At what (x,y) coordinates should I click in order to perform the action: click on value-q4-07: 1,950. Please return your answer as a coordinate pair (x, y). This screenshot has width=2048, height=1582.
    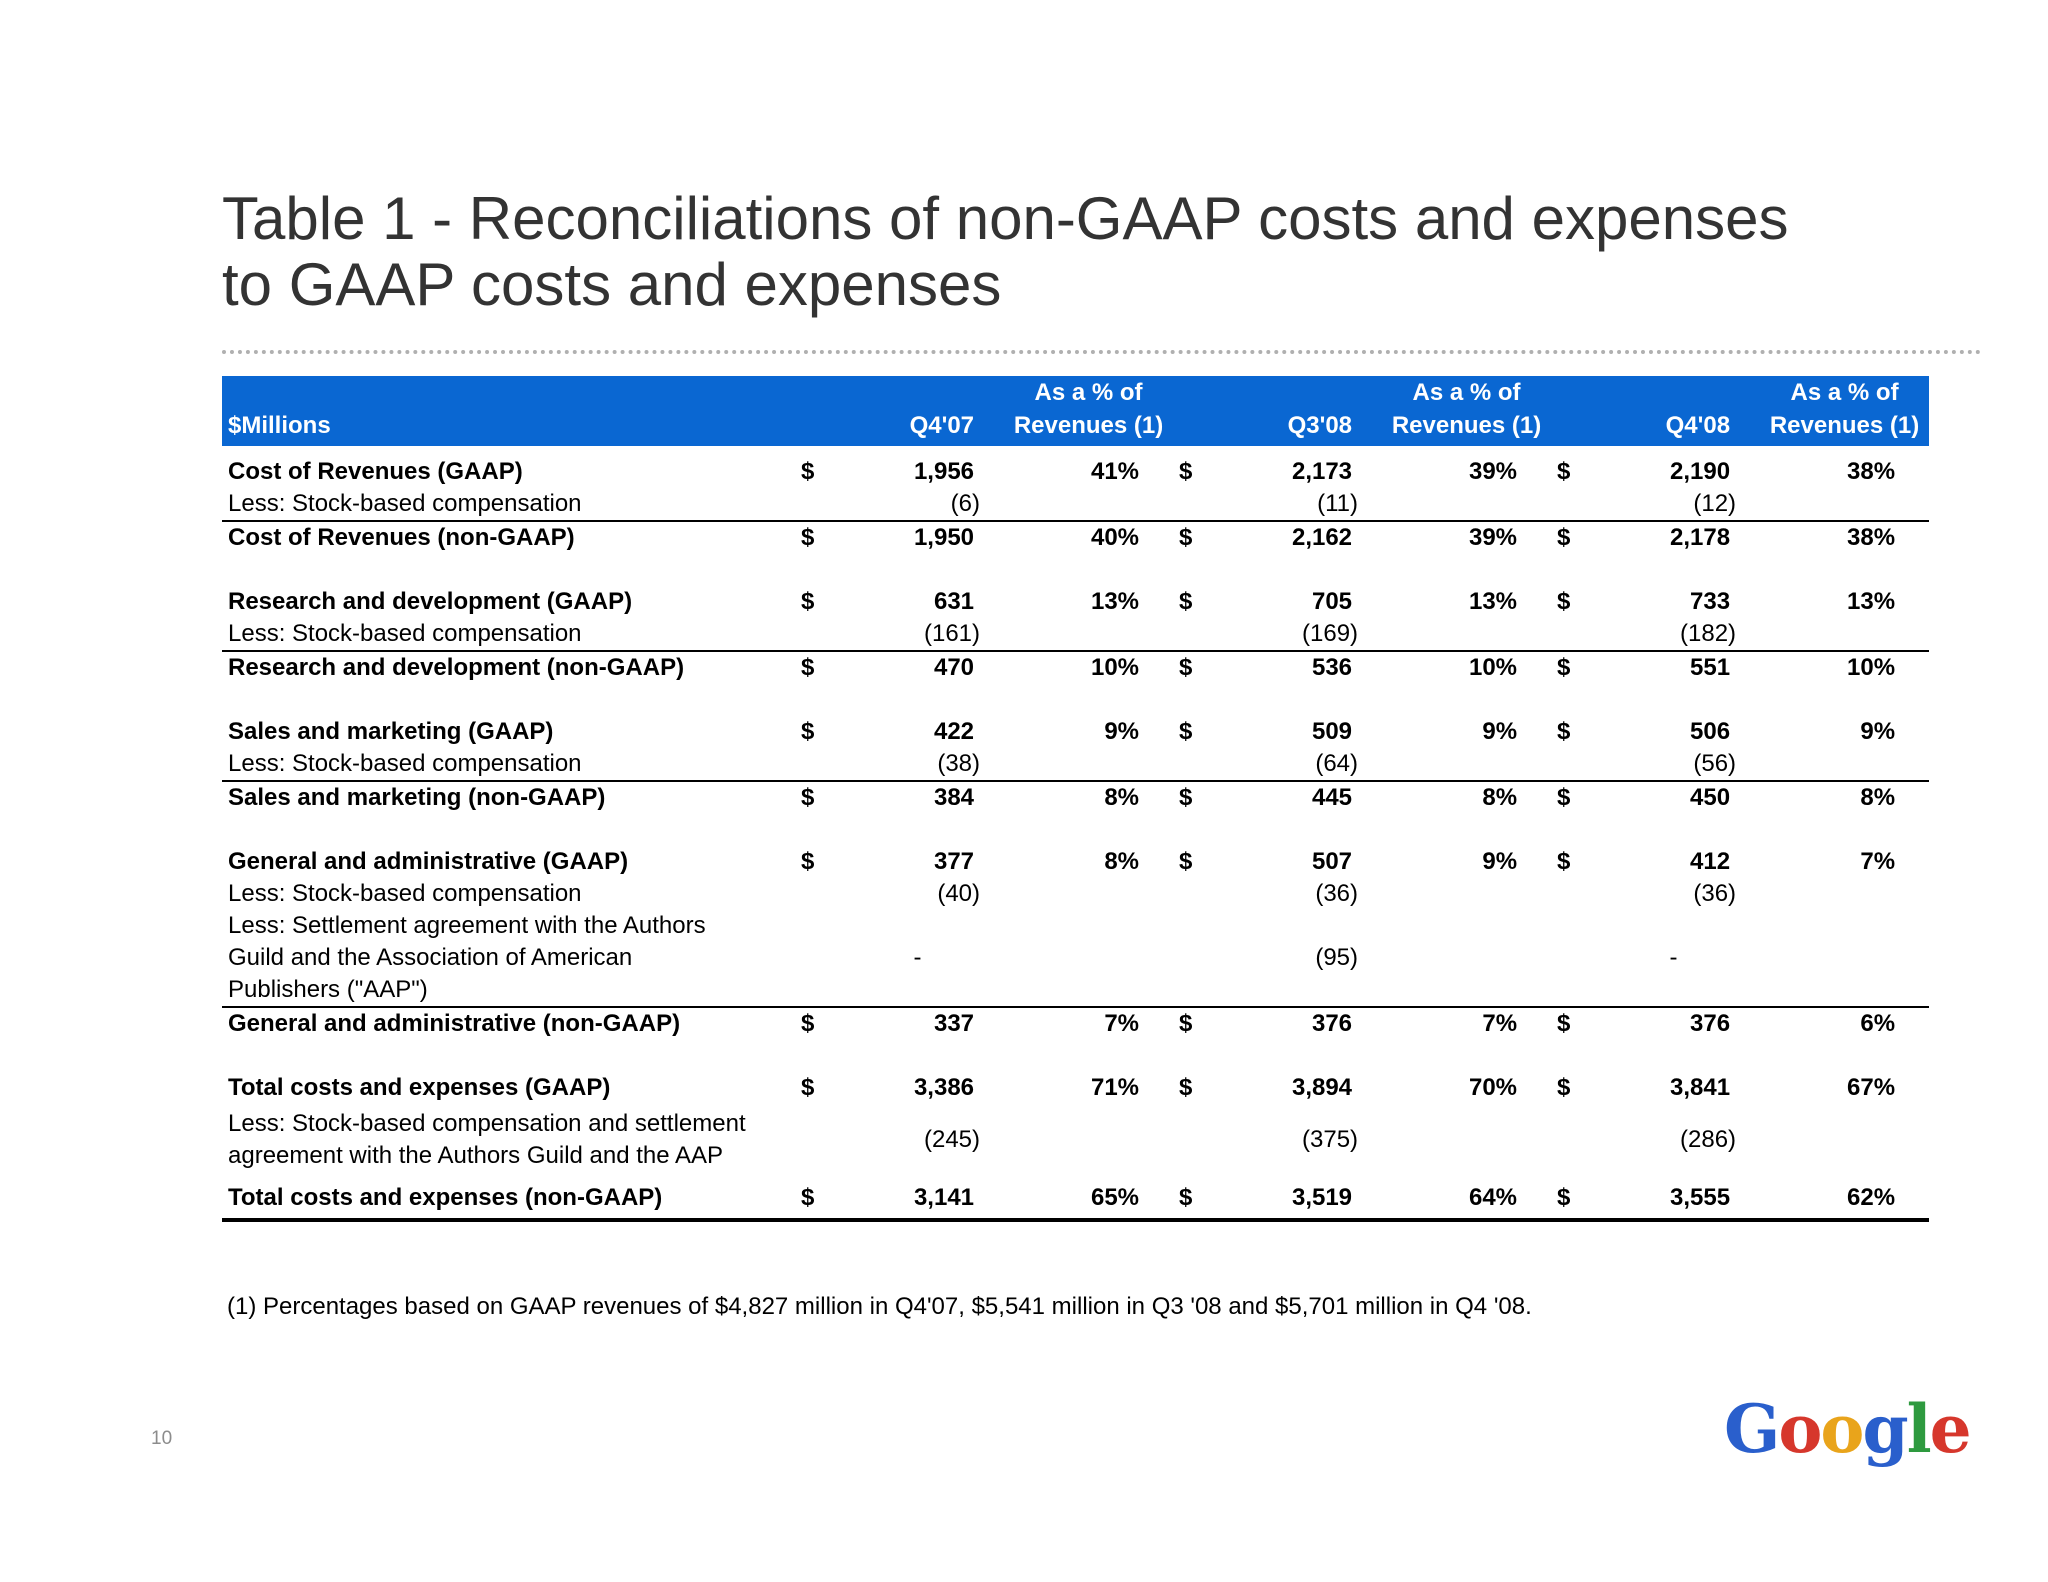
    Looking at the image, I should click on (918, 537).